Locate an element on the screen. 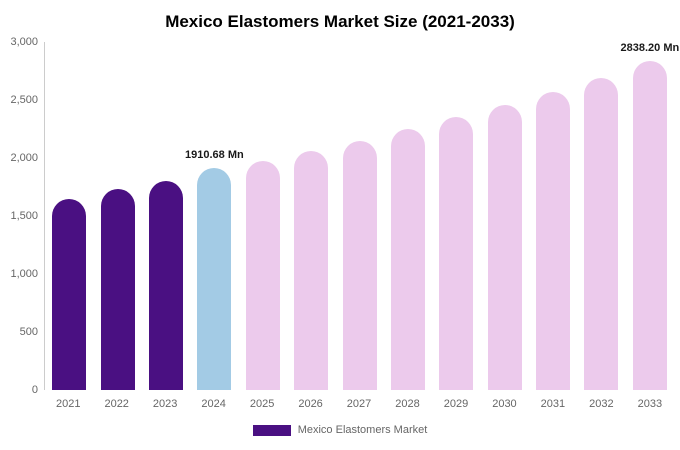 Image resolution: width=680 pixels, height=450 pixels. bar-column: 2838.20 Mn is located at coordinates (650, 216).